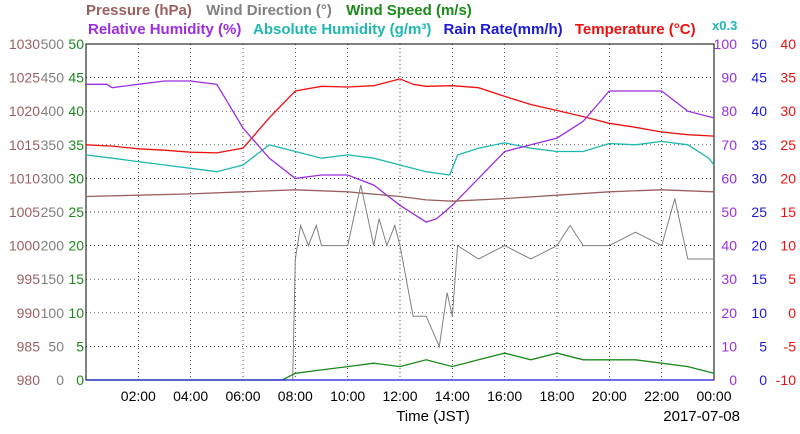 The image size is (800, 434). Describe the element at coordinates (347, 396) in the screenshot. I see `x-tick-label: 10:00` at that location.